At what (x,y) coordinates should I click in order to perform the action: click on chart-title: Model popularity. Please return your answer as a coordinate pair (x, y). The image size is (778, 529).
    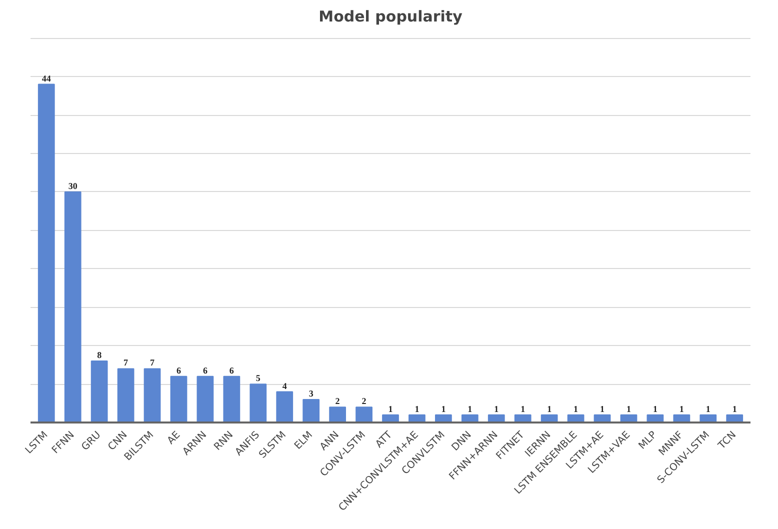
    Looking at the image, I should click on (390, 17).